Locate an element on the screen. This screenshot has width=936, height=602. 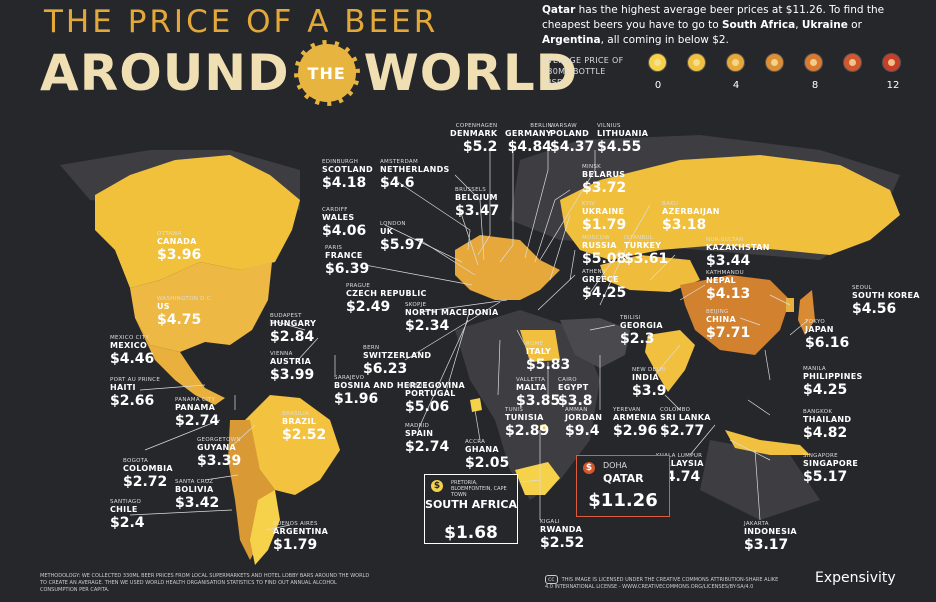
city-name: AMSTERDAM is located at coordinates (399, 162).